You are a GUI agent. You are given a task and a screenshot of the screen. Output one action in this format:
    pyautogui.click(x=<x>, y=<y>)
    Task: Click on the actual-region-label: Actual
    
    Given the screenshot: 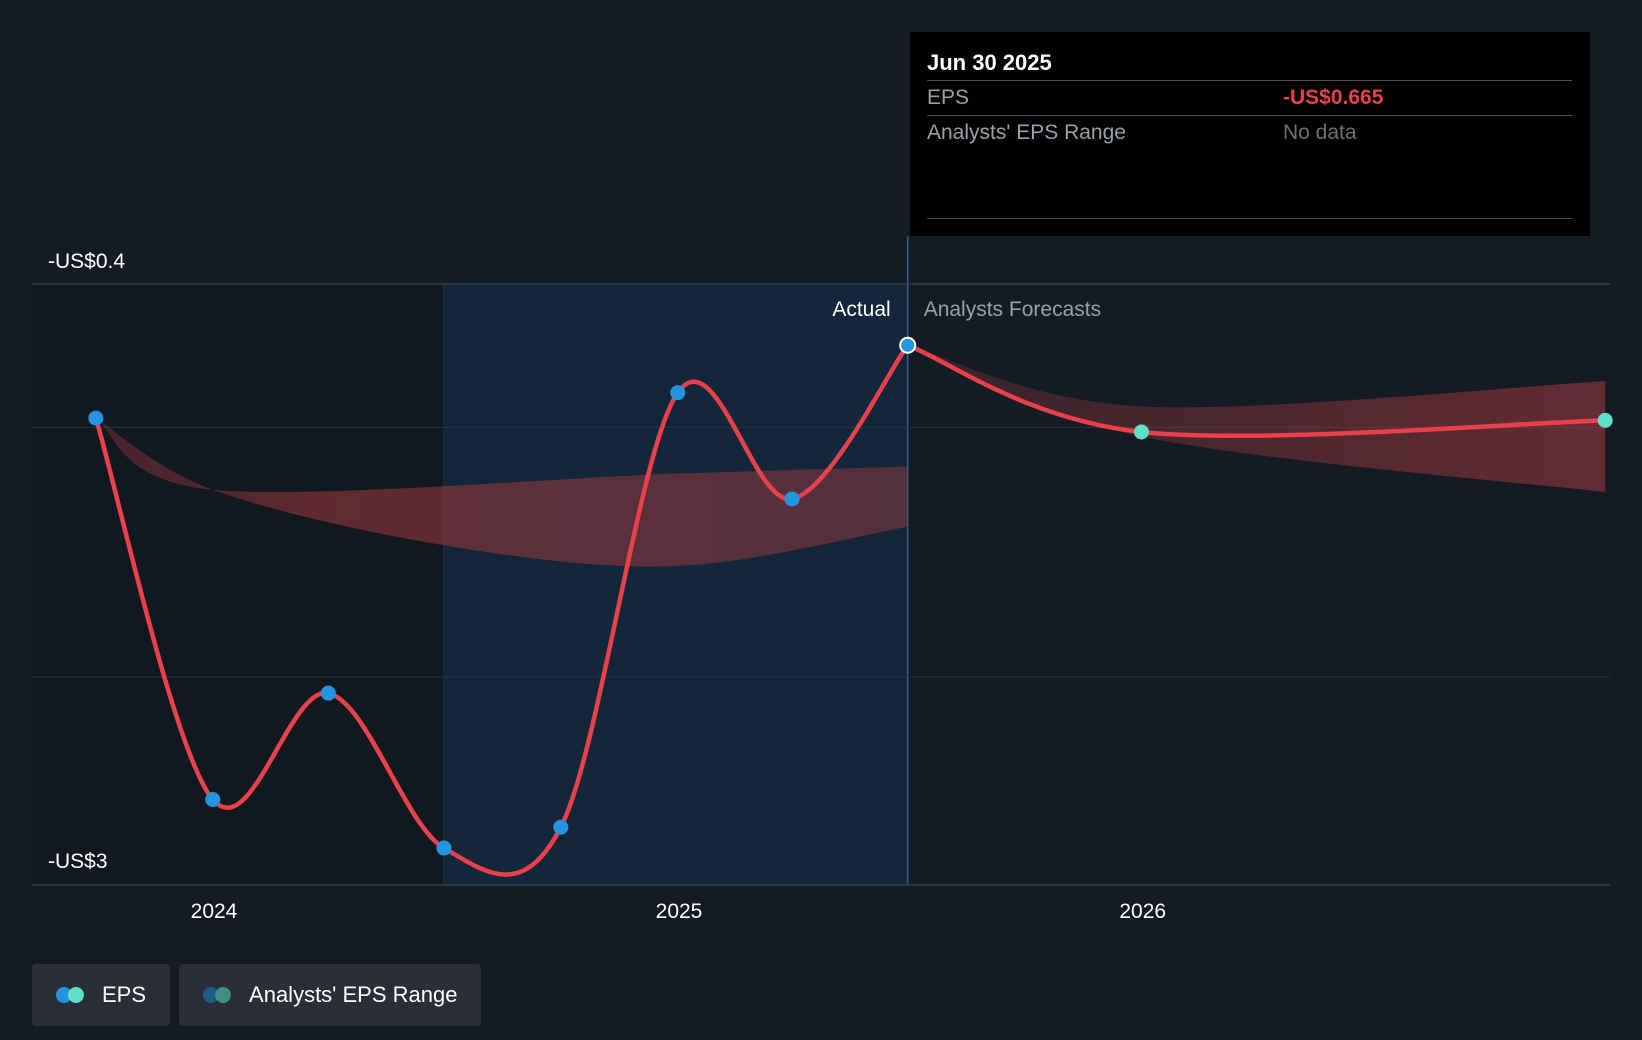 What is the action you would take?
    pyautogui.click(x=861, y=309)
    